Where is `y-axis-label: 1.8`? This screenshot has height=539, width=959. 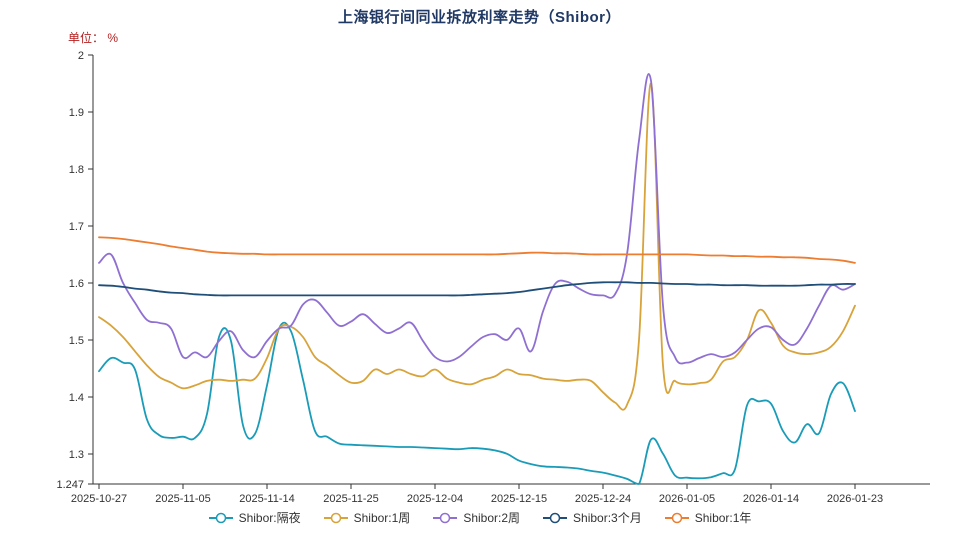
y-axis-label: 1.8 is located at coordinates (76, 170).